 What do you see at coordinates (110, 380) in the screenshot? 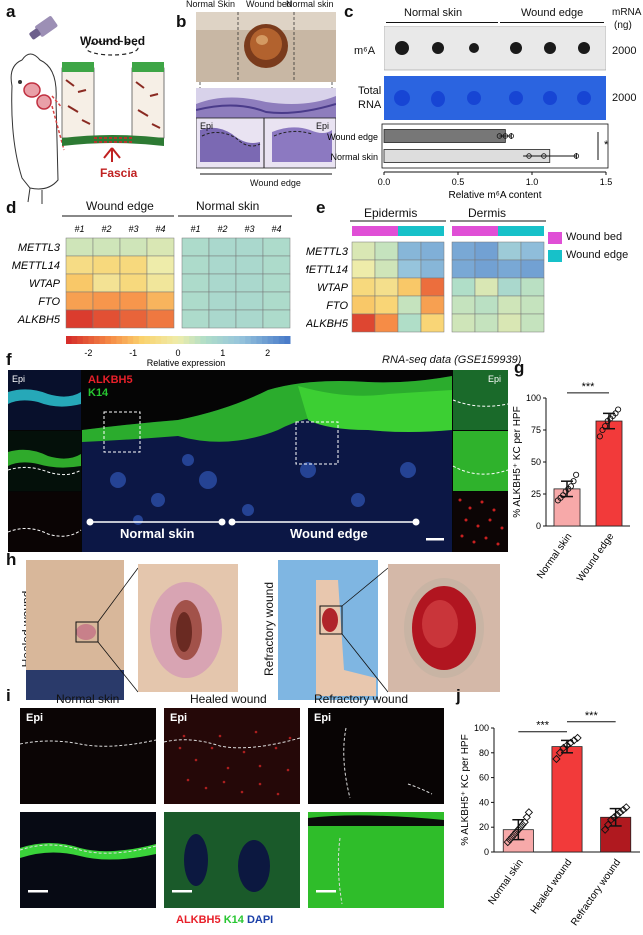
I see `label-alkbh5-f: ALKBH5` at bounding box center [110, 380].